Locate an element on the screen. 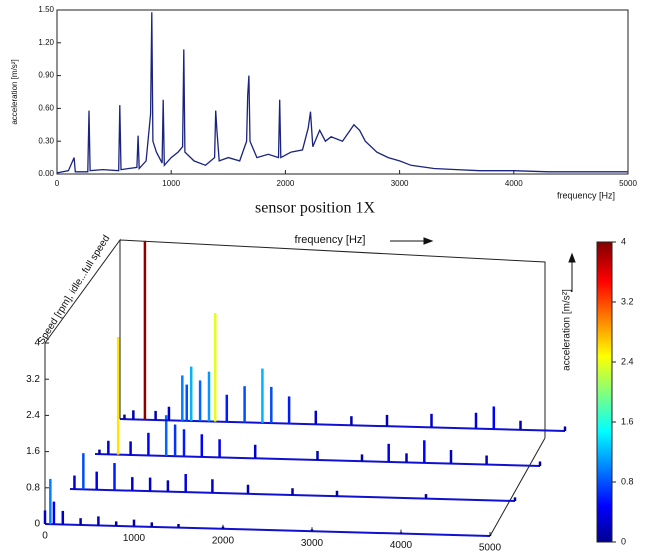 Image resolution: width=651 pixels, height=558 pixels. y-tick-label: 1.20 is located at coordinates (46, 42).